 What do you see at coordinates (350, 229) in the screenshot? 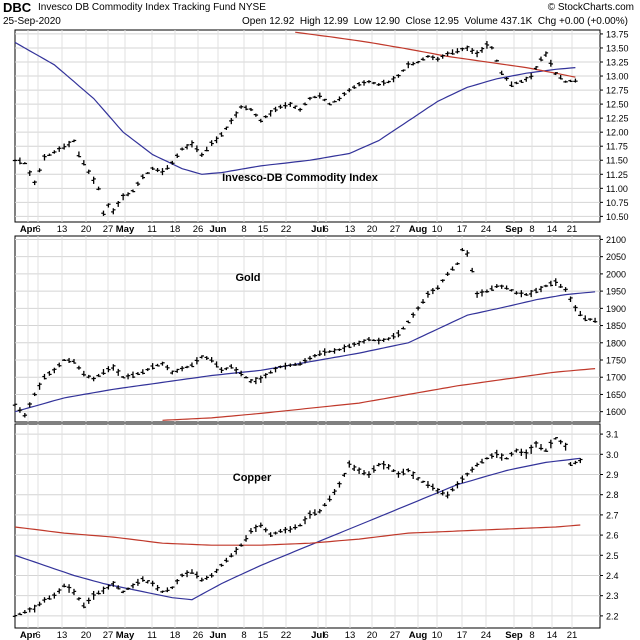
I see `x-tick-label: 13` at bounding box center [350, 229].